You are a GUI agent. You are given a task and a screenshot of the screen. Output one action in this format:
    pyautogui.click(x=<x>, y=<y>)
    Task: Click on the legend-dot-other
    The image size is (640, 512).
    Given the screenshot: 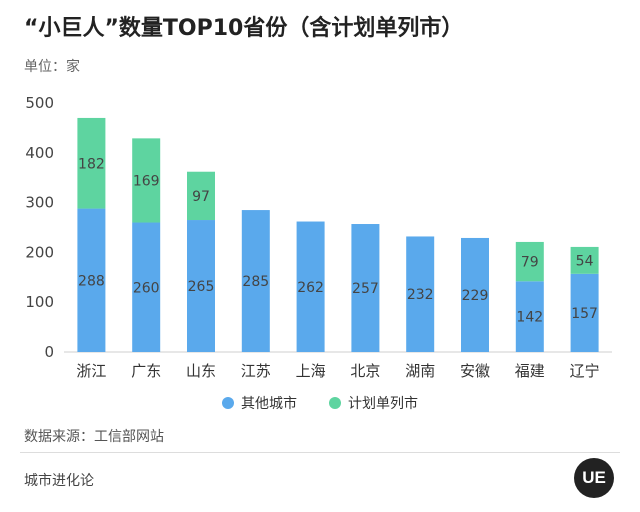 What is the action you would take?
    pyautogui.click(x=228, y=403)
    